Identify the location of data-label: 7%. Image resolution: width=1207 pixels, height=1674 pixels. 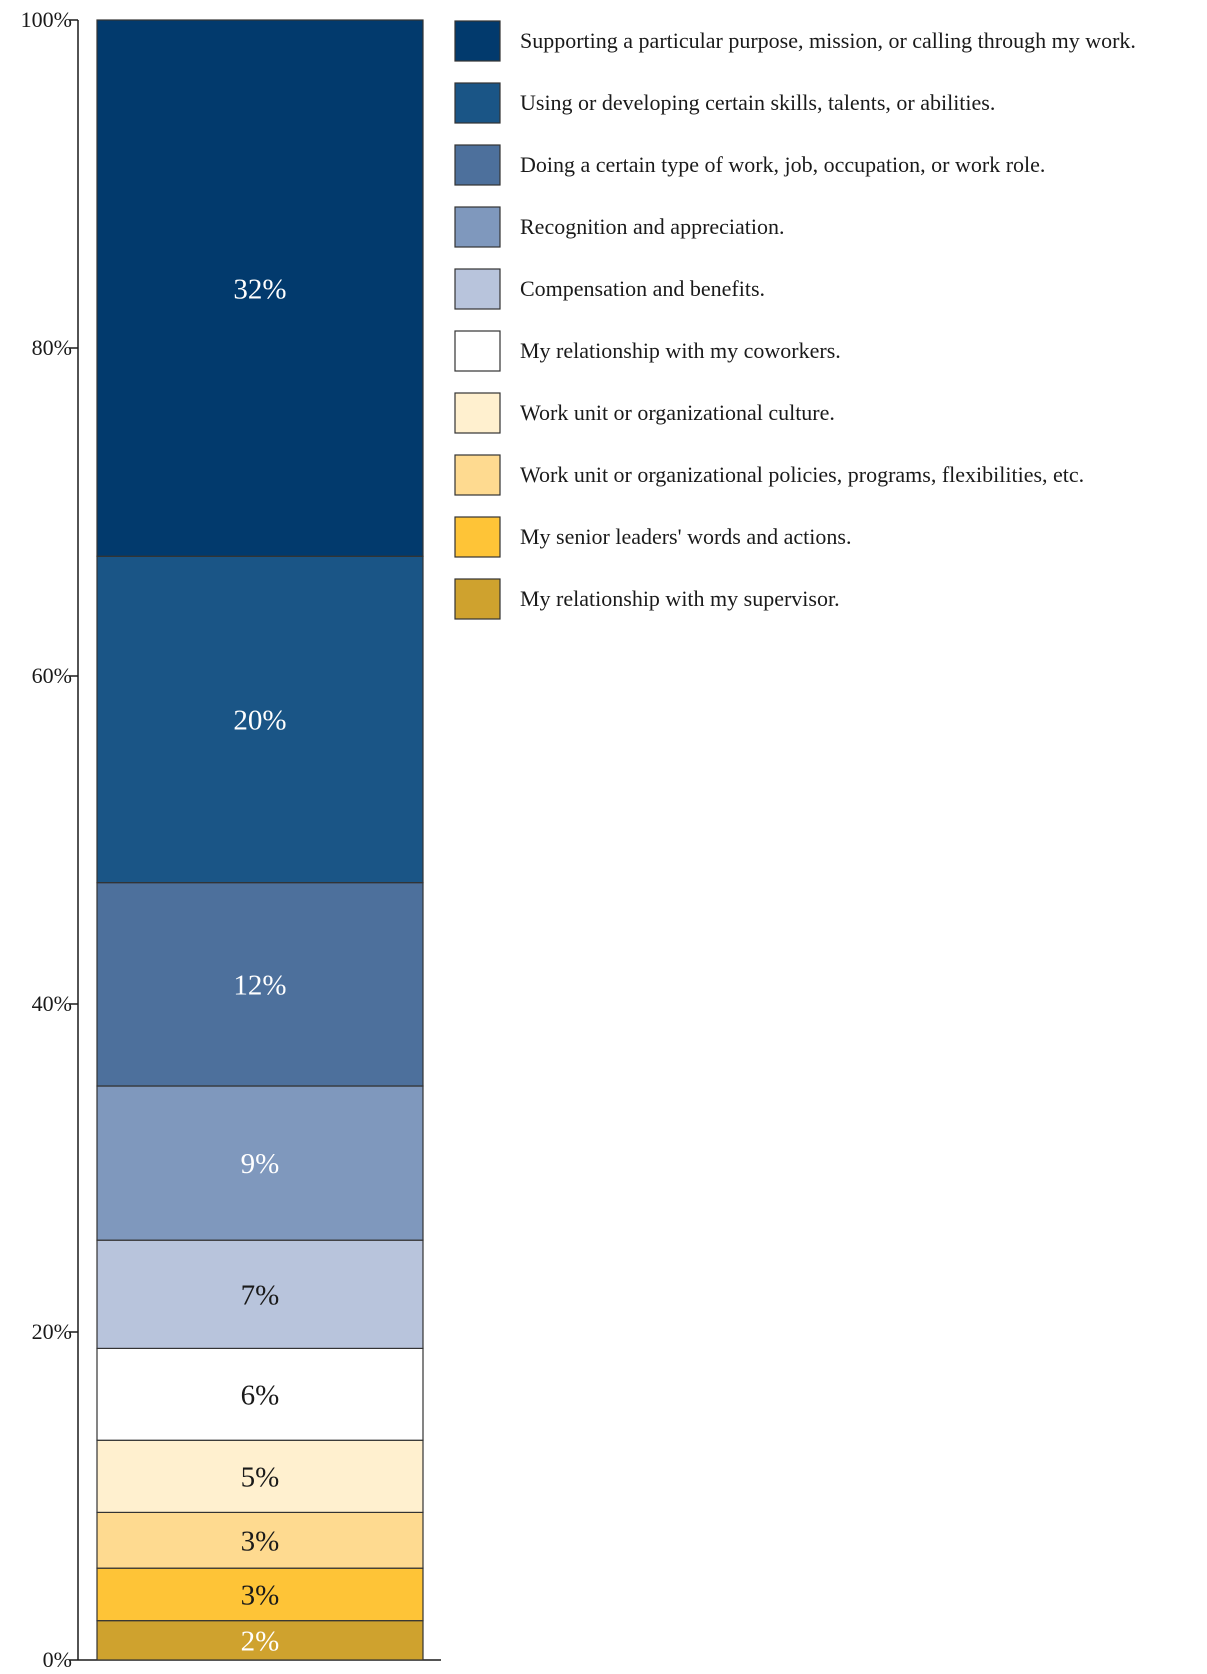
(260, 1295).